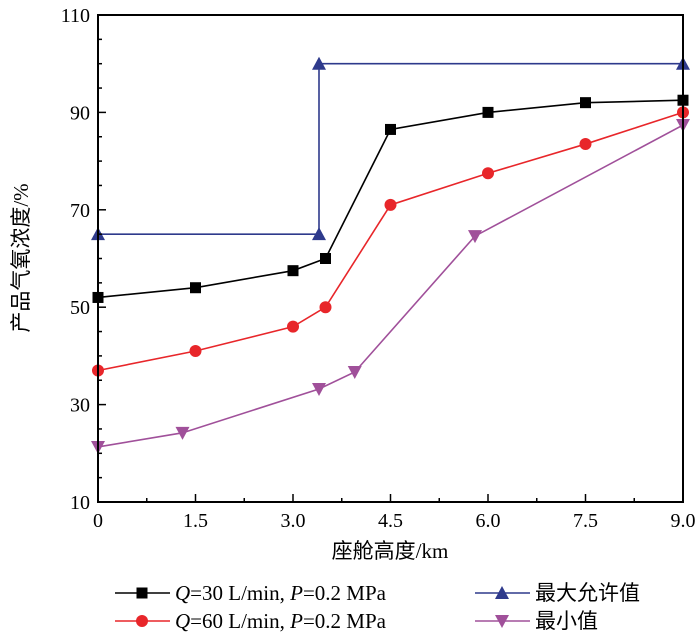  What do you see at coordinates (195, 521) in the screenshot?
I see `x-tick-label: 1.5` at bounding box center [195, 521].